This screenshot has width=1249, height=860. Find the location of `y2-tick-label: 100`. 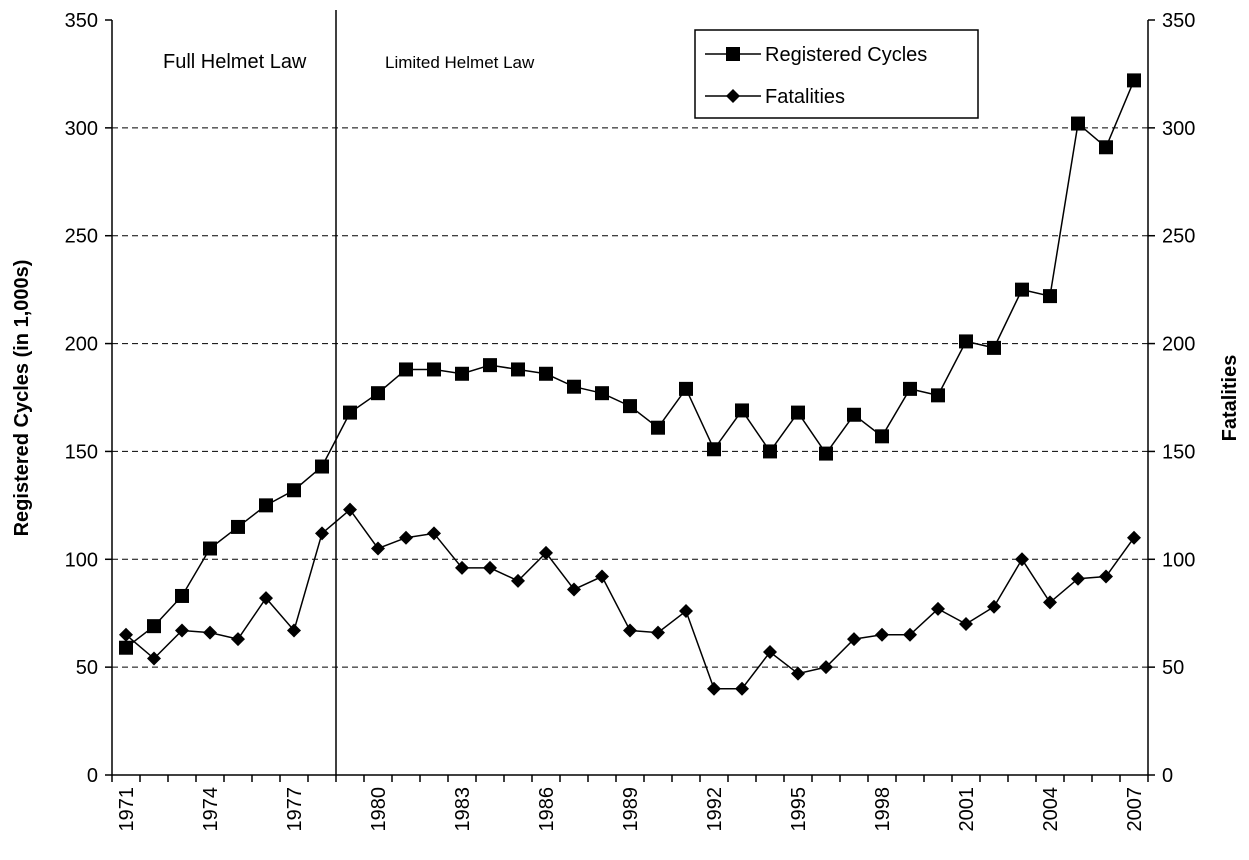

y2-tick-label: 100 is located at coordinates (1178, 560).